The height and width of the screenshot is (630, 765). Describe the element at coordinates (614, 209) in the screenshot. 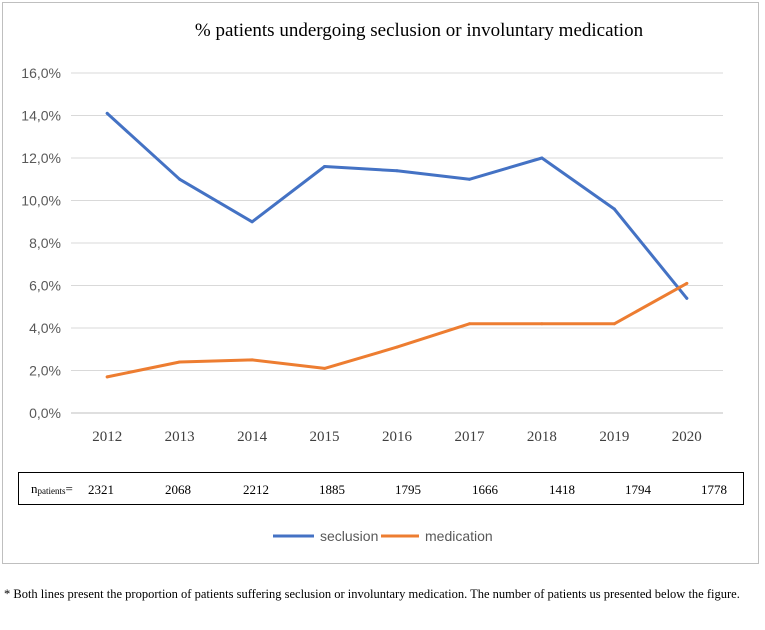

I see `data-point-seclusion-2019` at that location.